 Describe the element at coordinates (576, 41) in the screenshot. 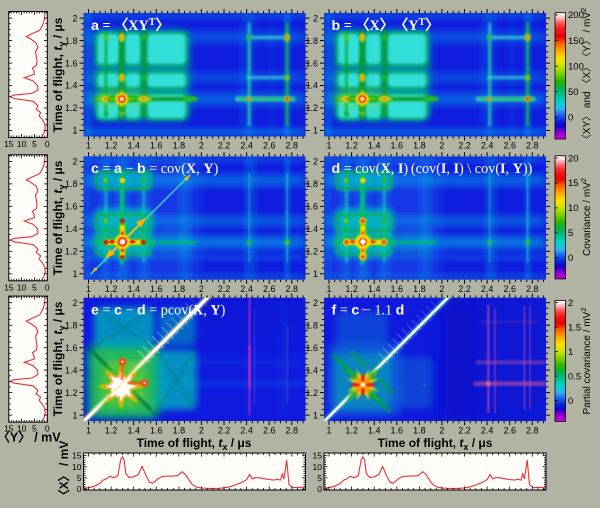

I see `svg-text: 150` at that location.